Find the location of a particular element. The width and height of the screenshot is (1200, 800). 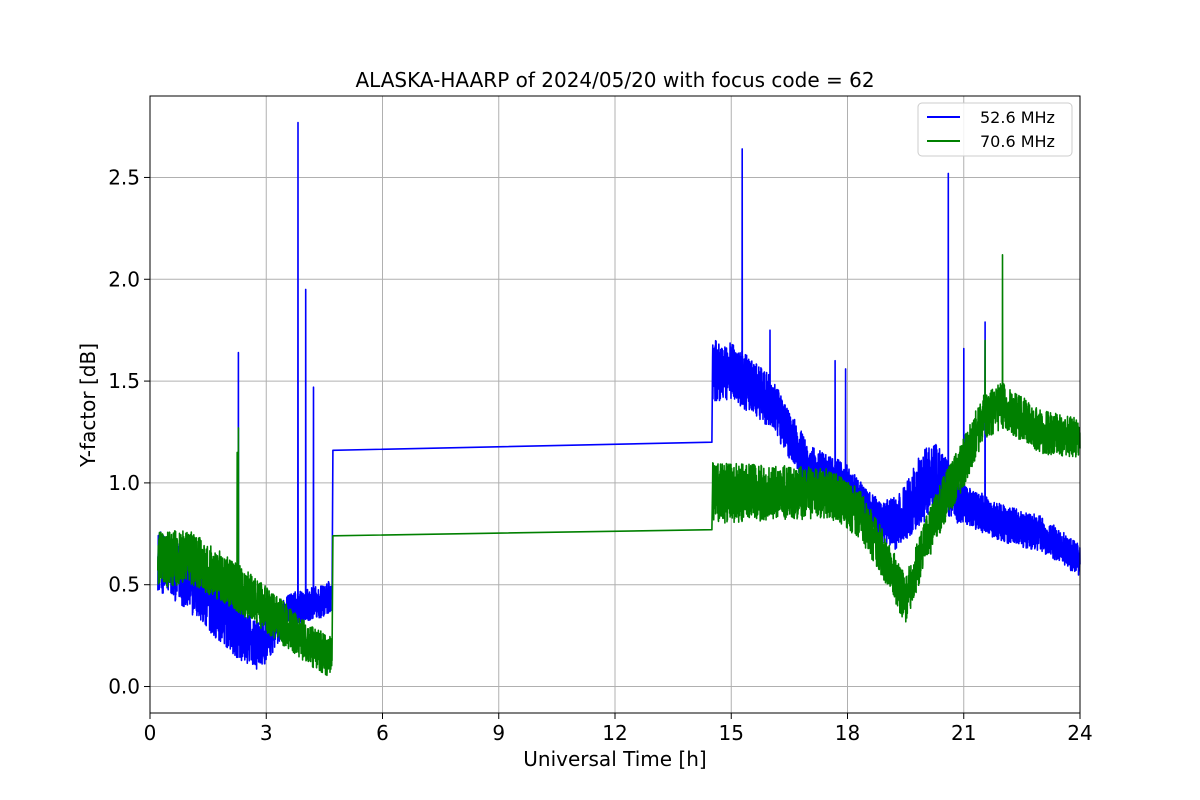

x-tick-label: 3 is located at coordinates (266, 733).